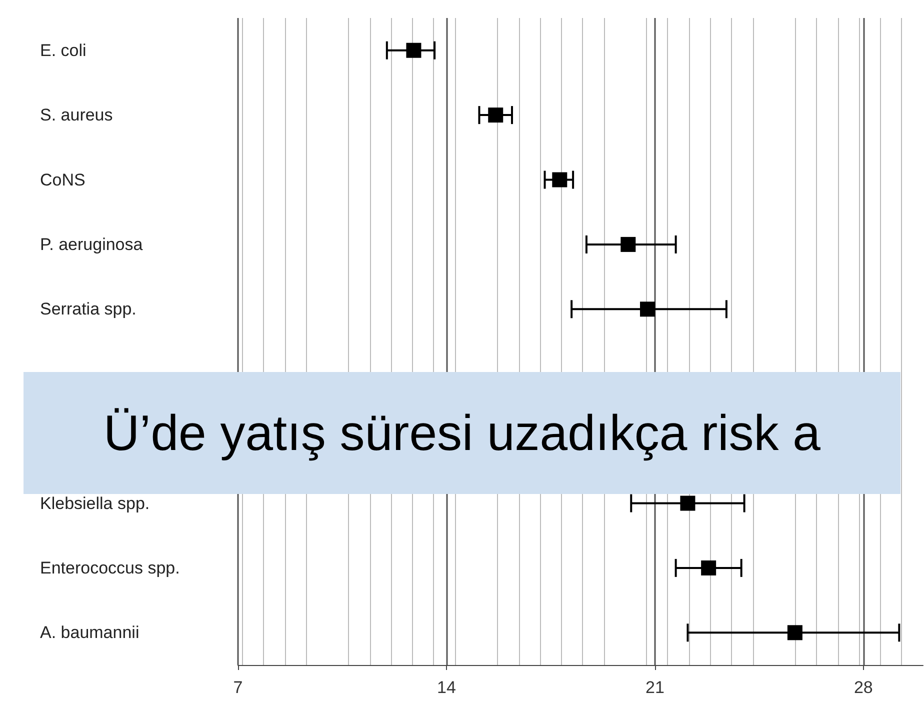 The width and height of the screenshot is (924, 715). I want to click on y-tick-label: Enterococcus spp., so click(110, 568).